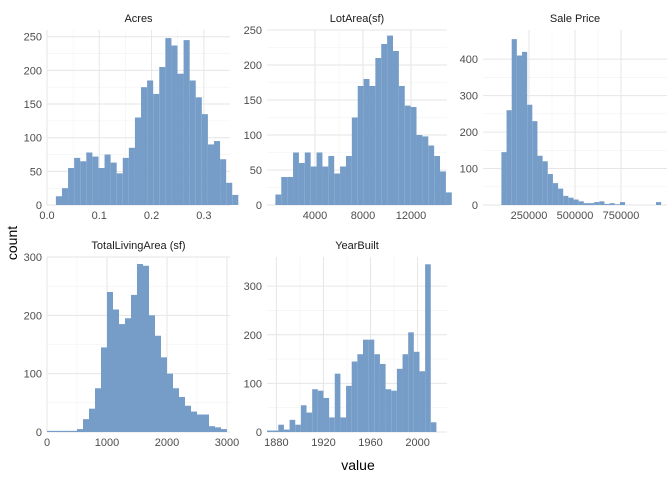  I want to click on x-axis-title: value, so click(358, 465).